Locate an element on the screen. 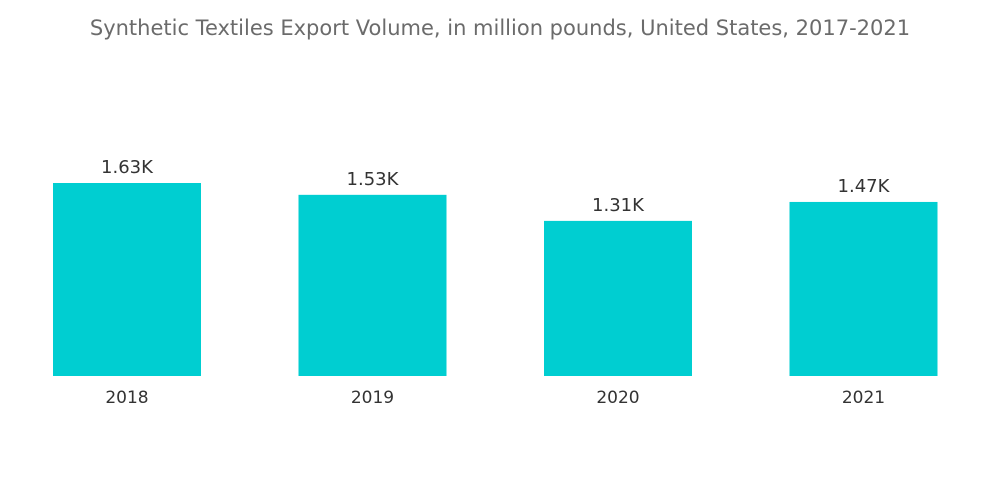 The width and height of the screenshot is (1000, 504). data-labels-group: 1.63K 1.53K 1.31K 1.47K is located at coordinates (496, 186).